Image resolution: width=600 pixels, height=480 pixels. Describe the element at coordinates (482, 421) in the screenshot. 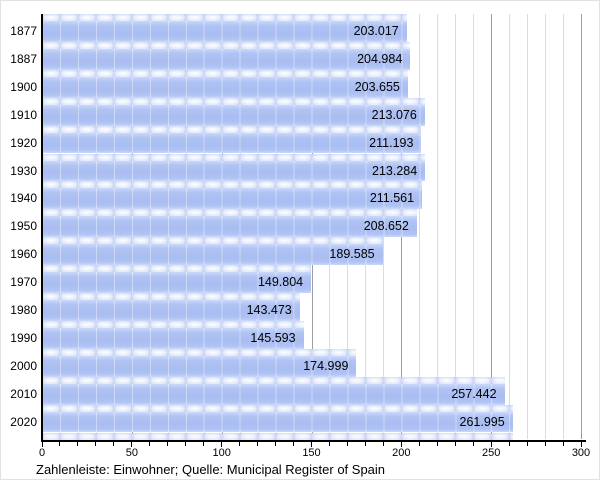

I see `bar-value-label: 261.995` at that location.